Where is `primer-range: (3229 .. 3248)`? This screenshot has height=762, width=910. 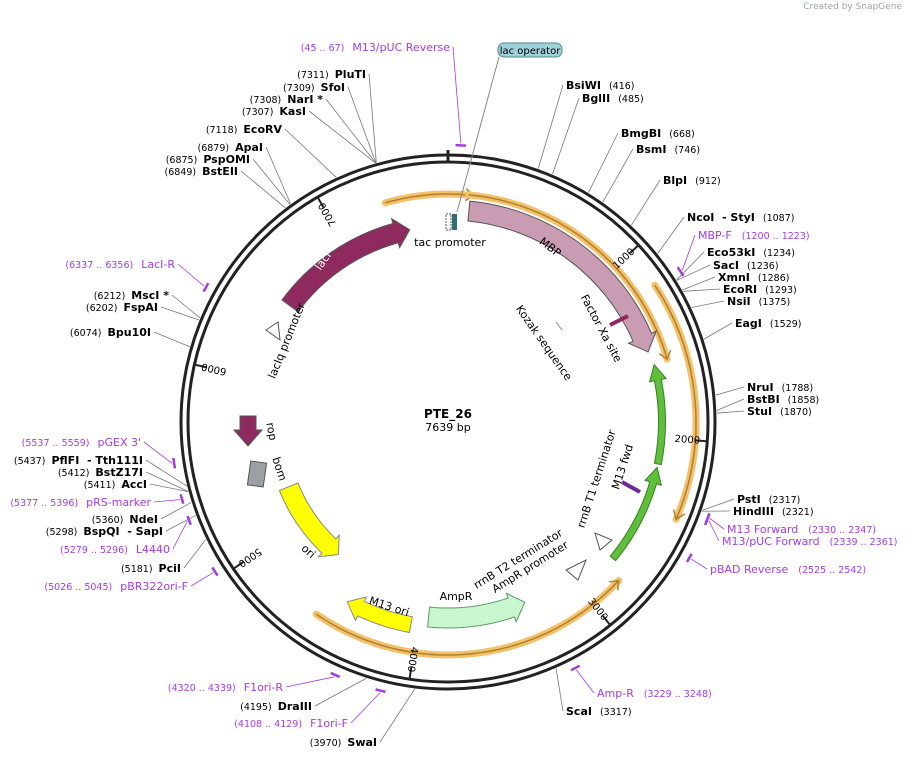 primer-range: (3229 .. 3248) is located at coordinates (678, 694).